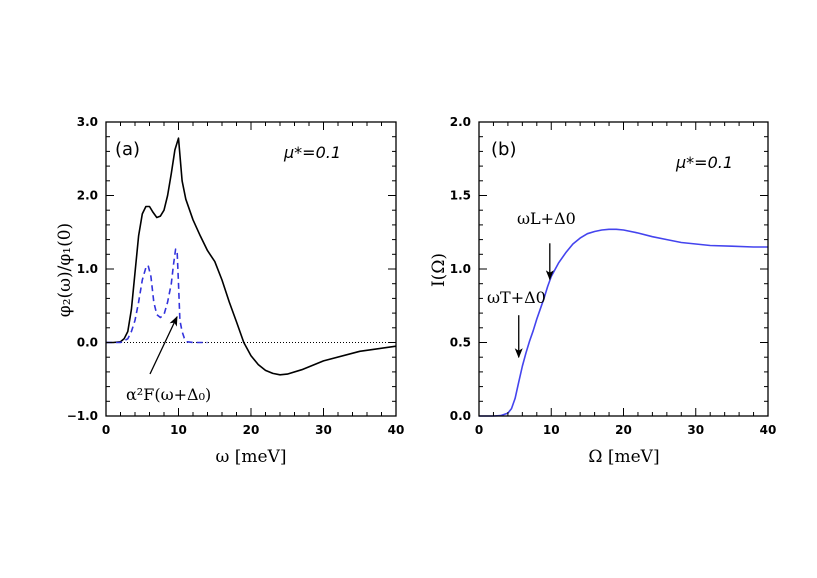 Image resolution: width=817 pixels, height=578 pixels. I want to click on alpha2f-arrow, so click(163, 345).